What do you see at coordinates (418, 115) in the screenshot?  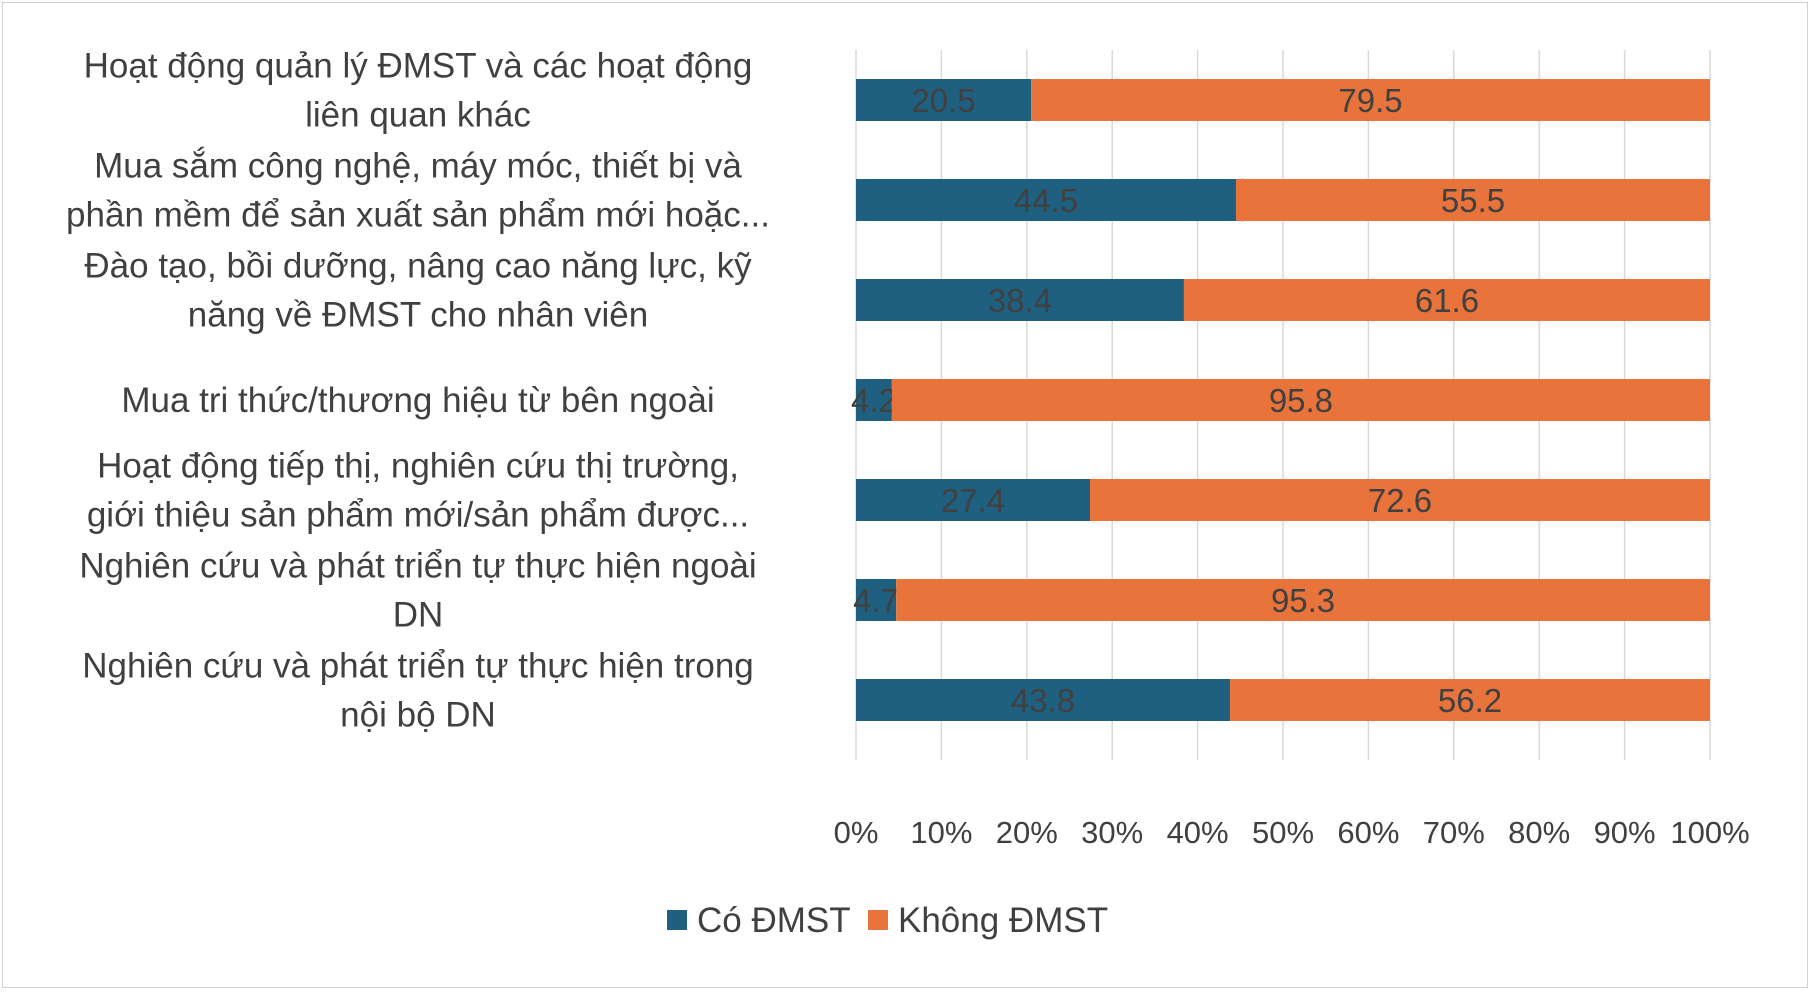 I see `category-label: liên quan khác` at bounding box center [418, 115].